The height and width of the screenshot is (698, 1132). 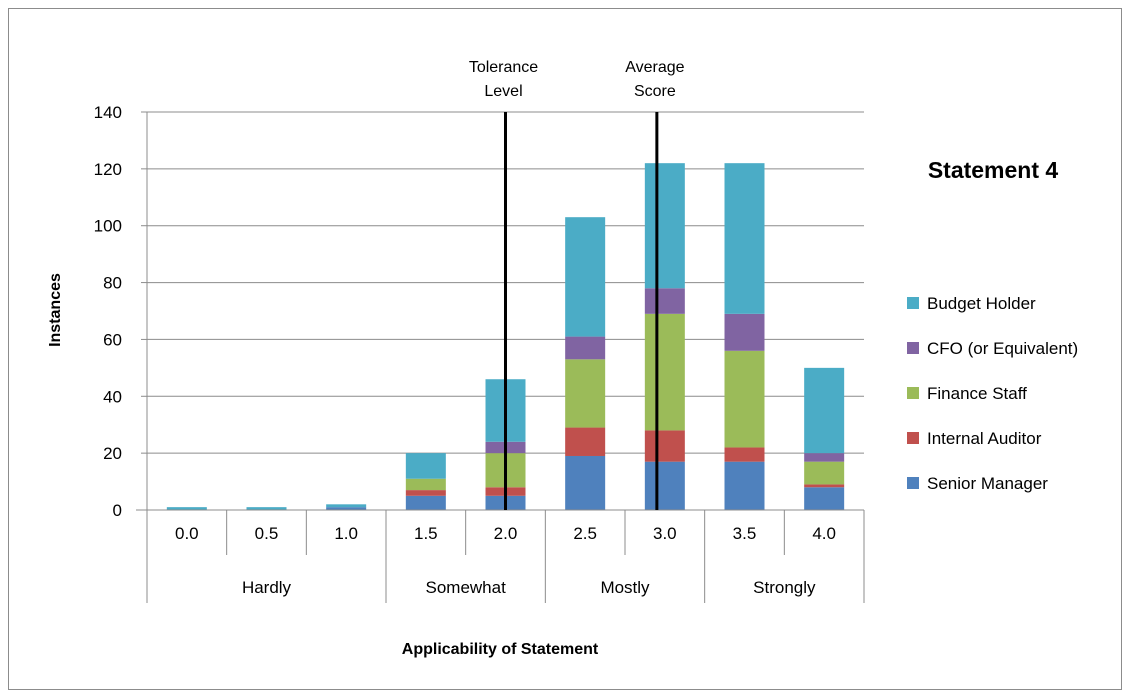 I want to click on annotation-label: Score, so click(x=655, y=91).